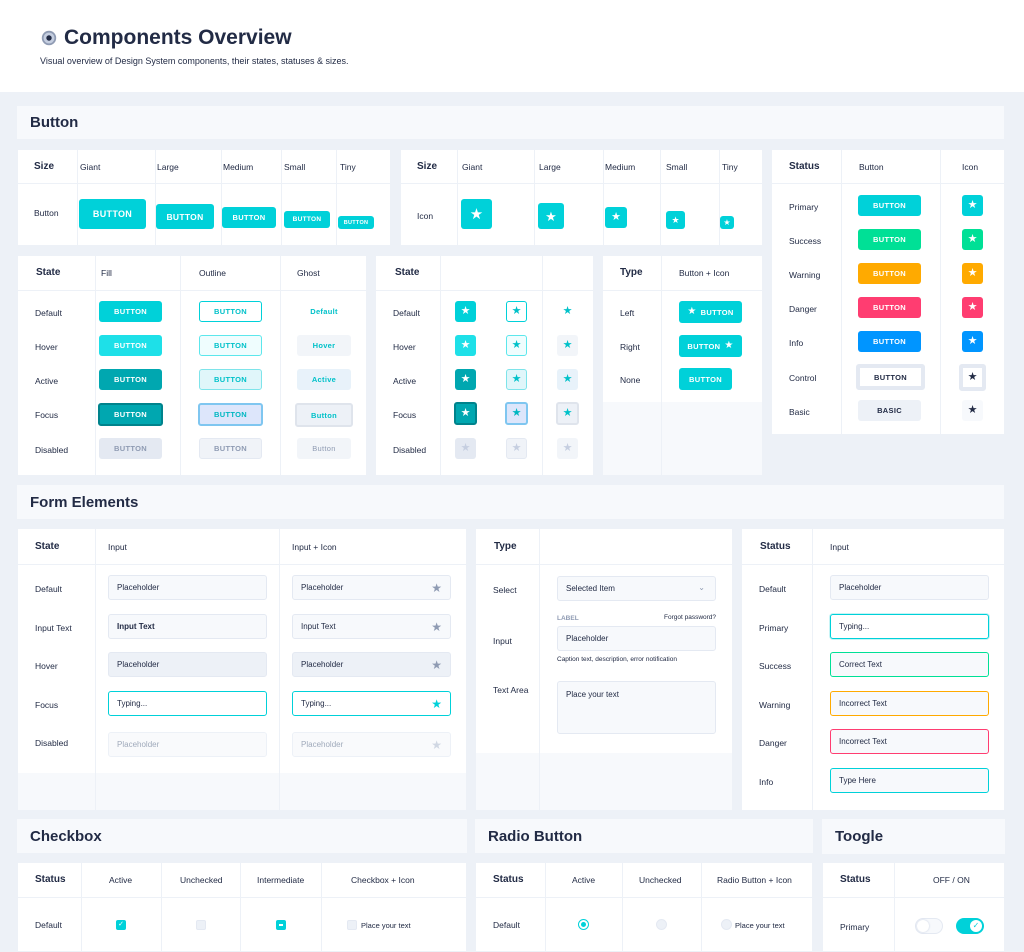 The height and width of the screenshot is (952, 1024). What do you see at coordinates (371, 703) in the screenshot?
I see `input-icon-focus: Typing... ★` at bounding box center [371, 703].